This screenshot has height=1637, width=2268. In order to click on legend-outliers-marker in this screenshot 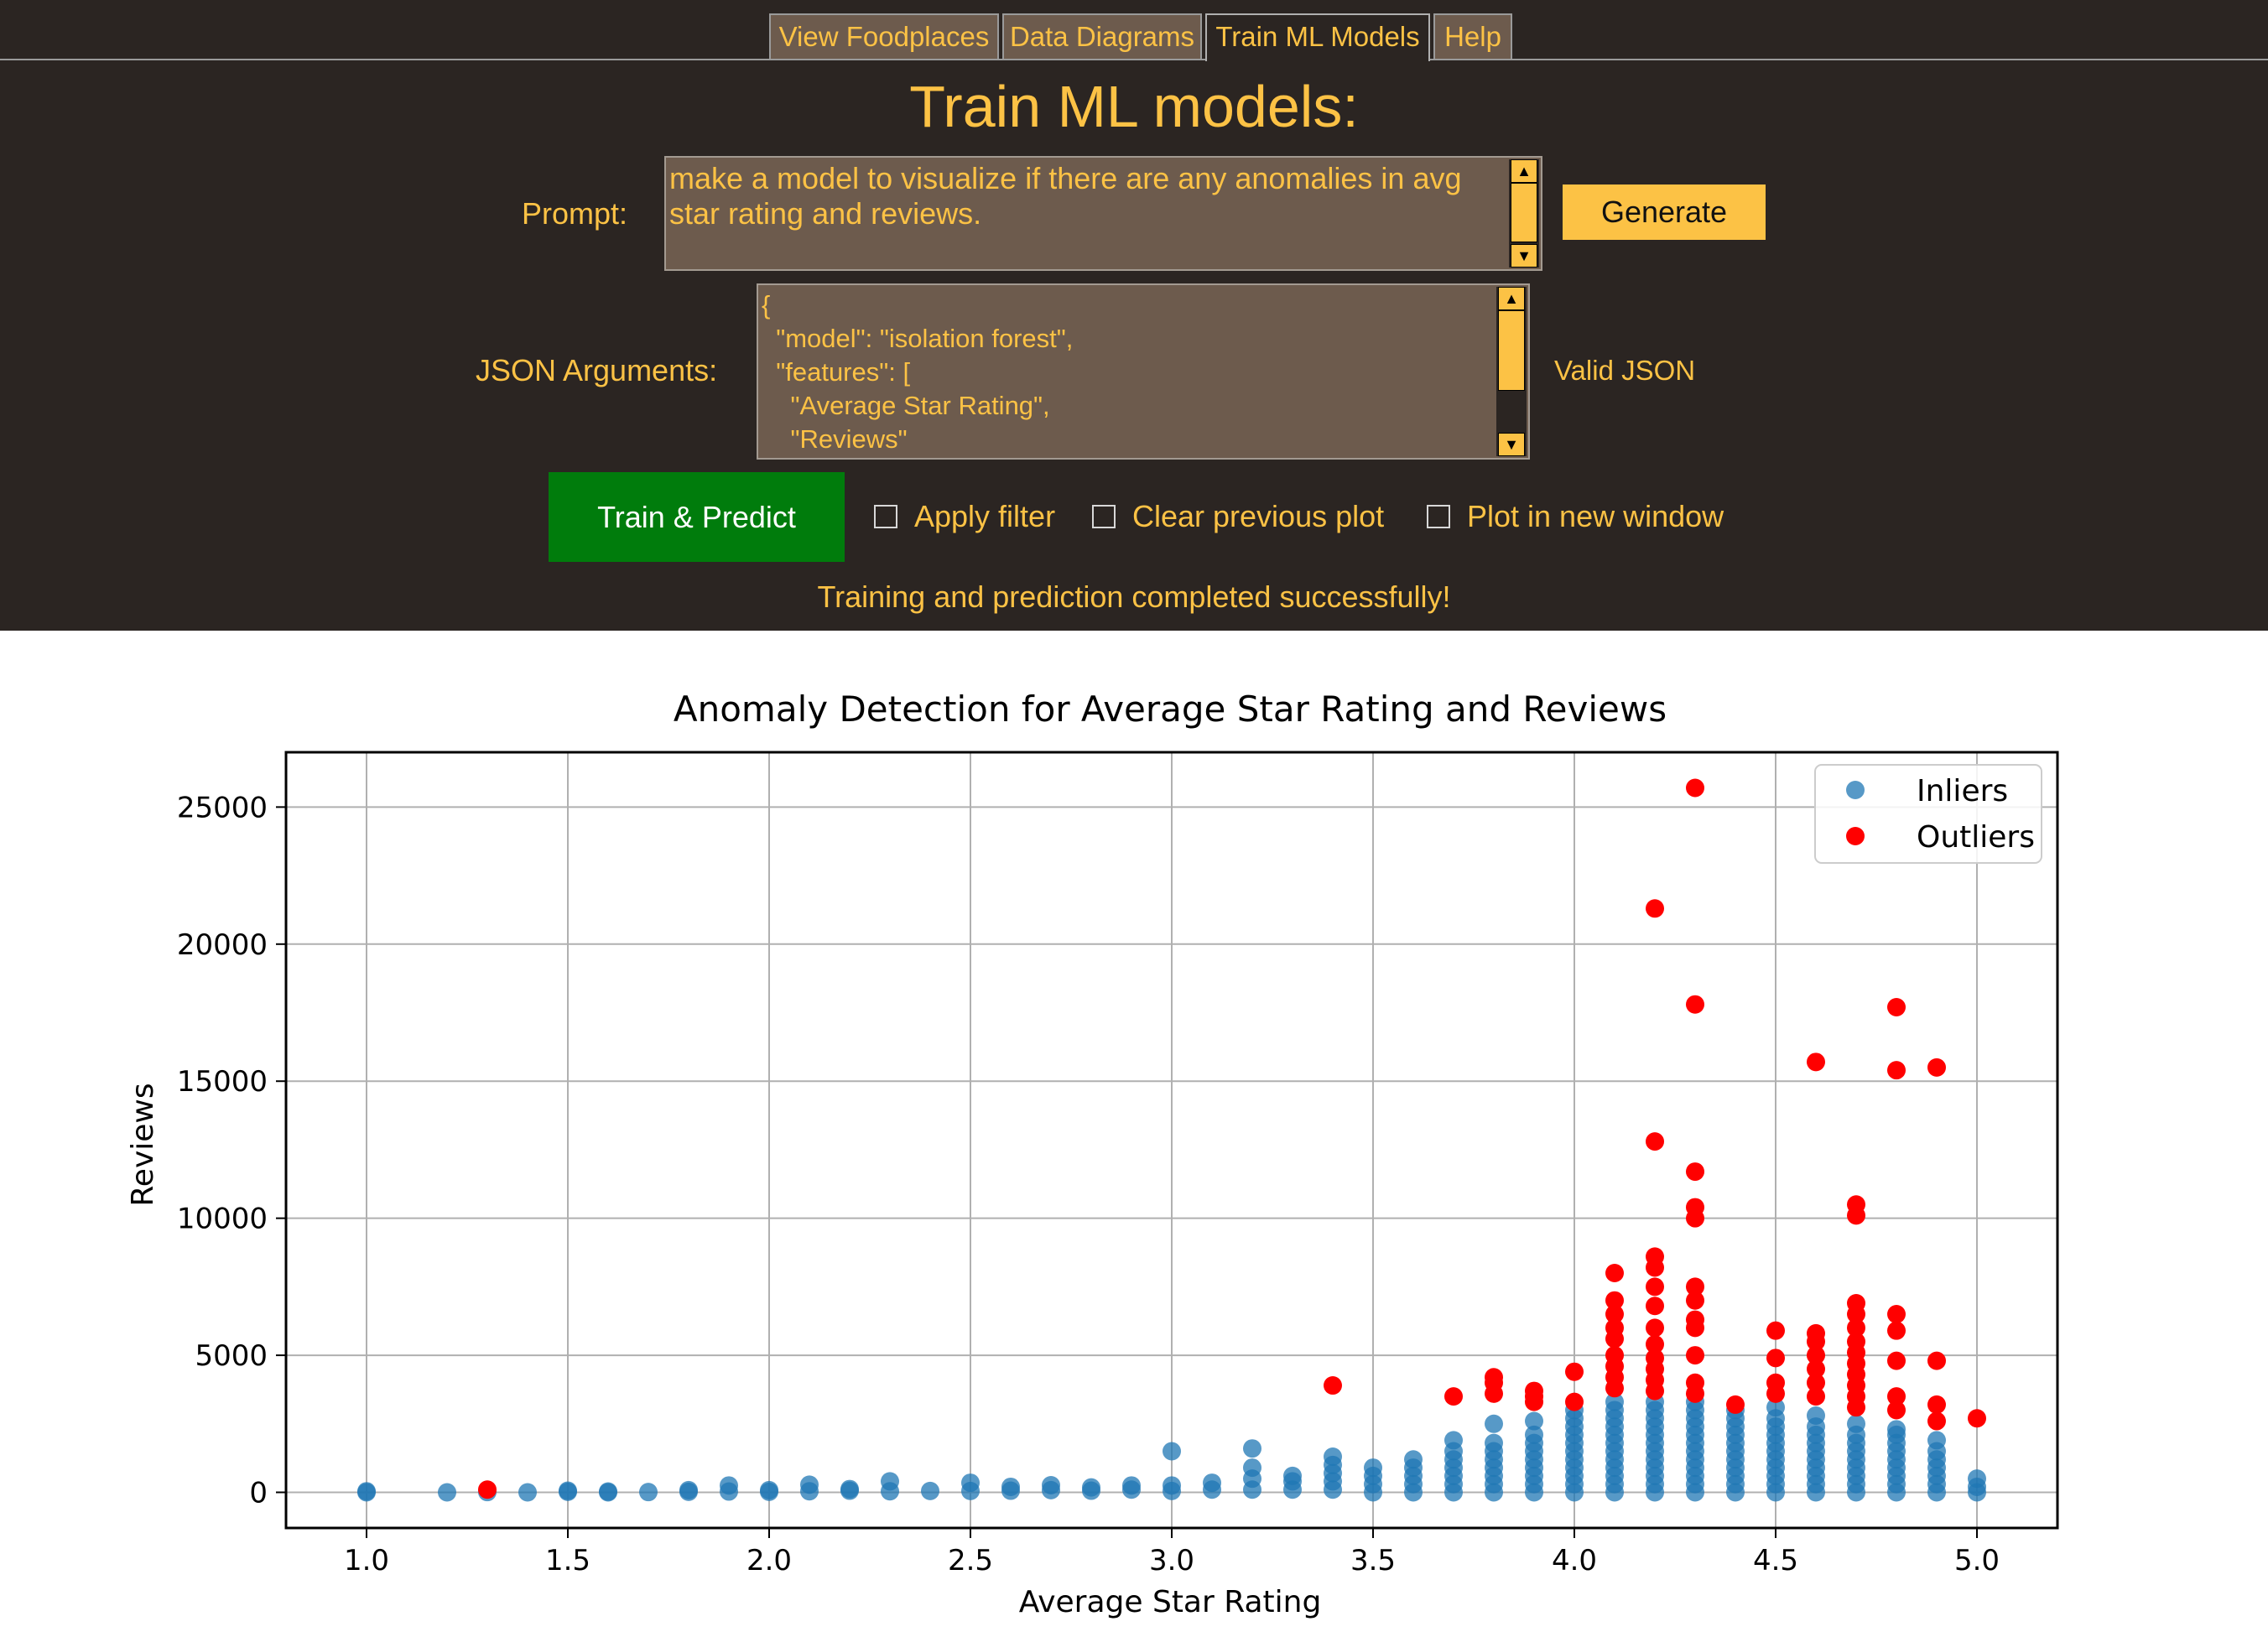, I will do `click(1855, 836)`.